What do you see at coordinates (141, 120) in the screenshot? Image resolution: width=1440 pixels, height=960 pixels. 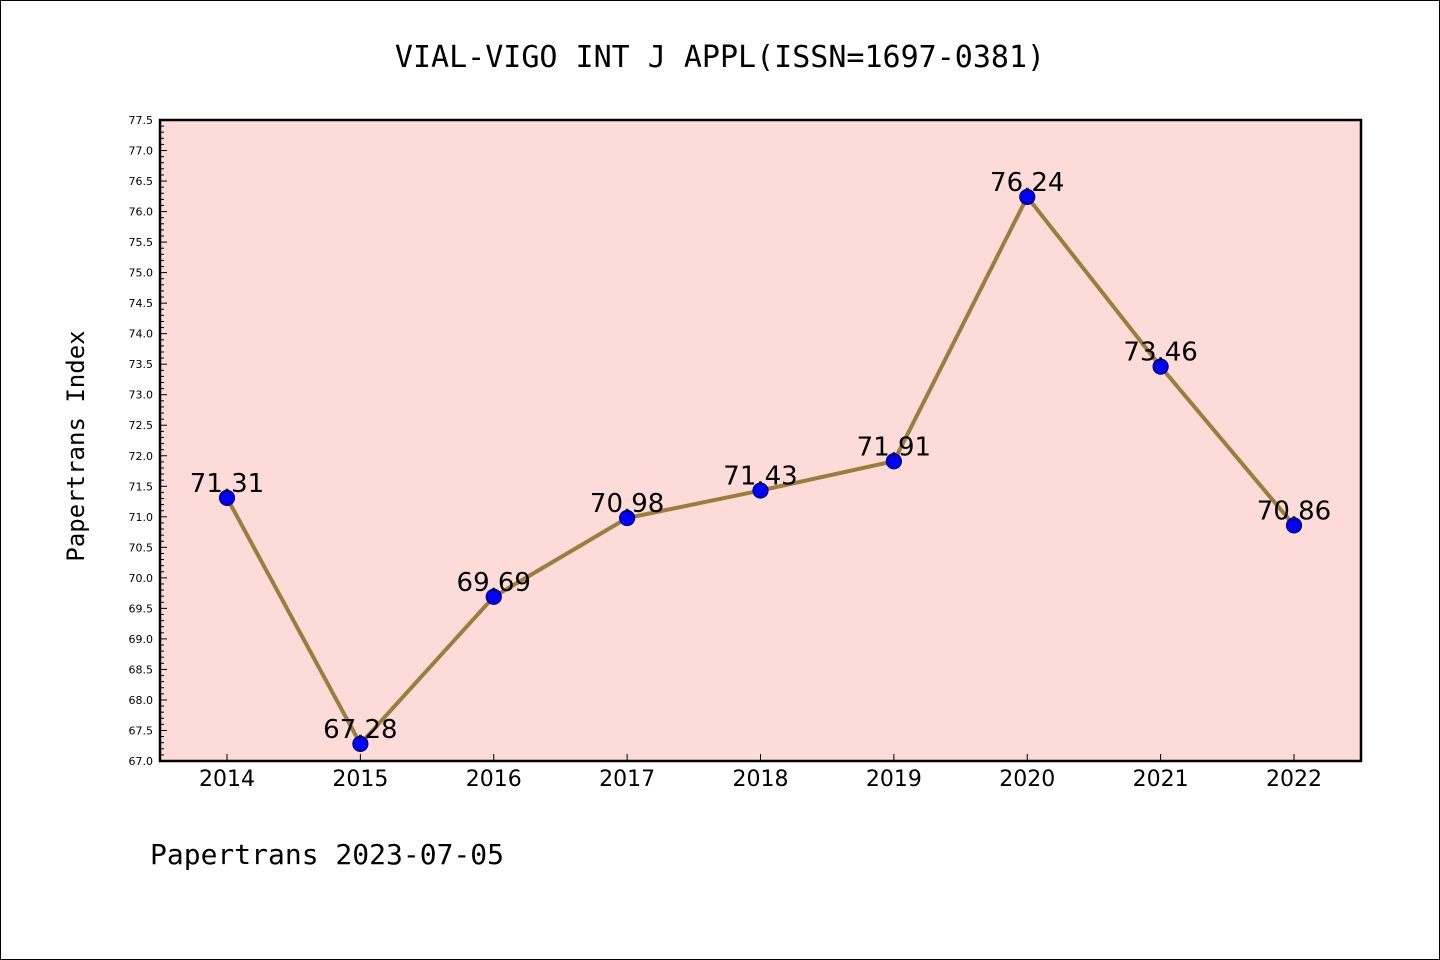 I see `y-tick-label: 77.5` at bounding box center [141, 120].